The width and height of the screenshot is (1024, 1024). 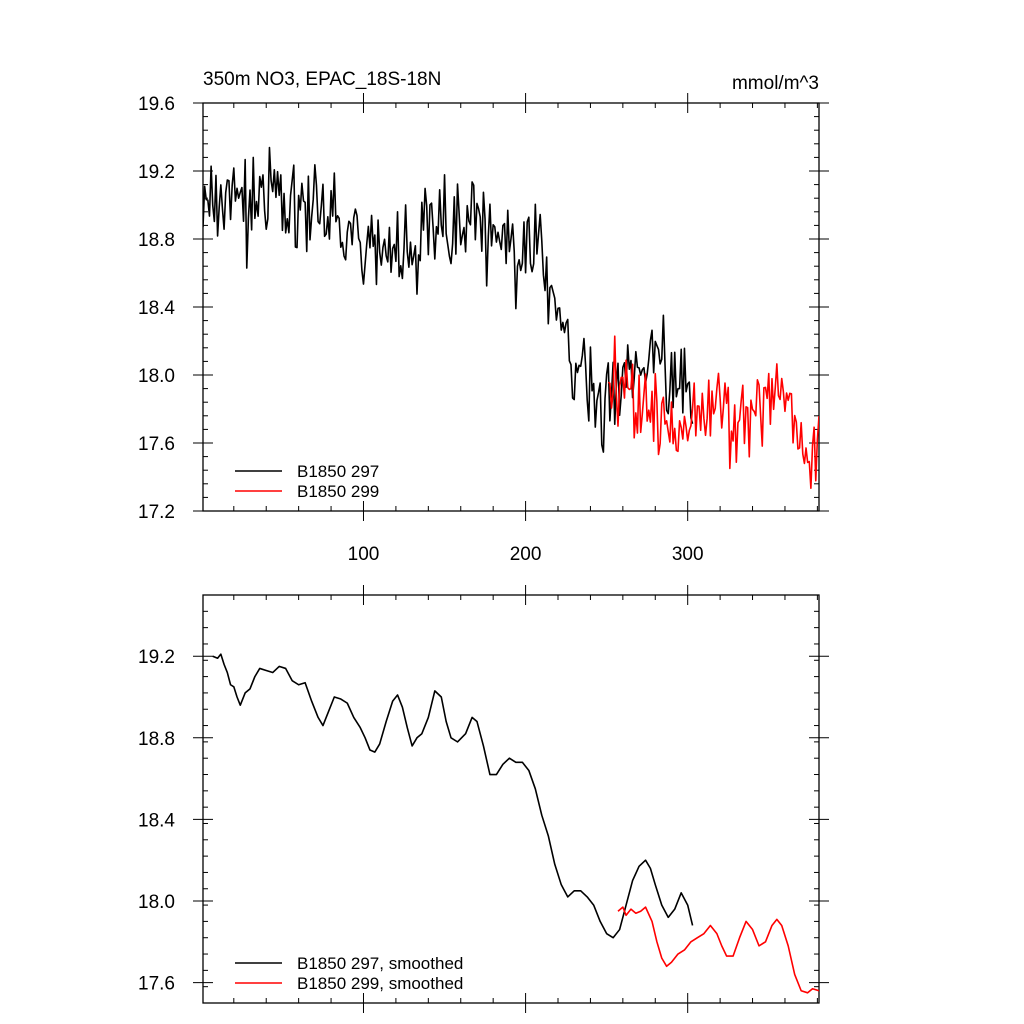 What do you see at coordinates (156, 376) in the screenshot?
I see `chart1-ytick-label: 18.0` at bounding box center [156, 376].